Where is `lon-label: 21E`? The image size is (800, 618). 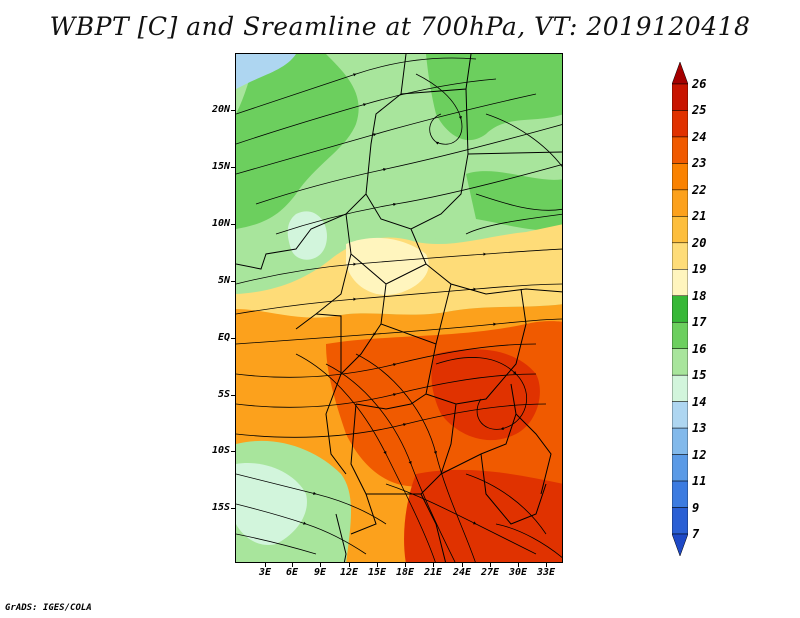 lon-label: 21E is located at coordinates (433, 572).